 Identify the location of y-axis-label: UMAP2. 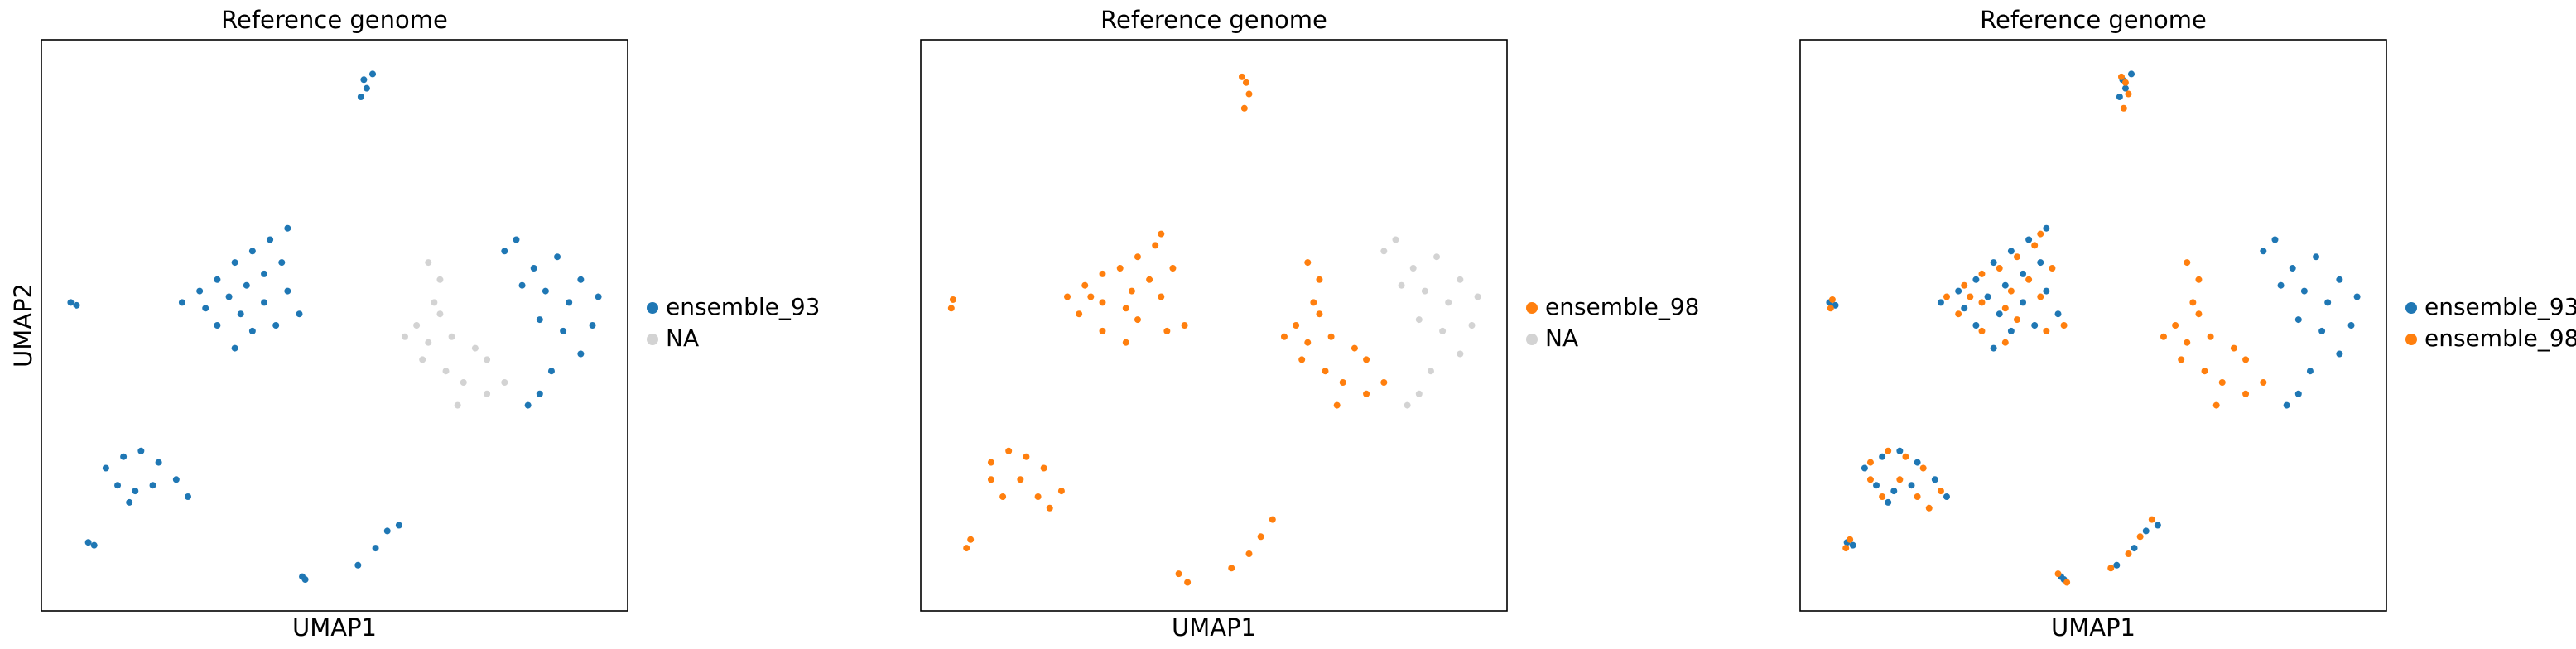
(23, 325).